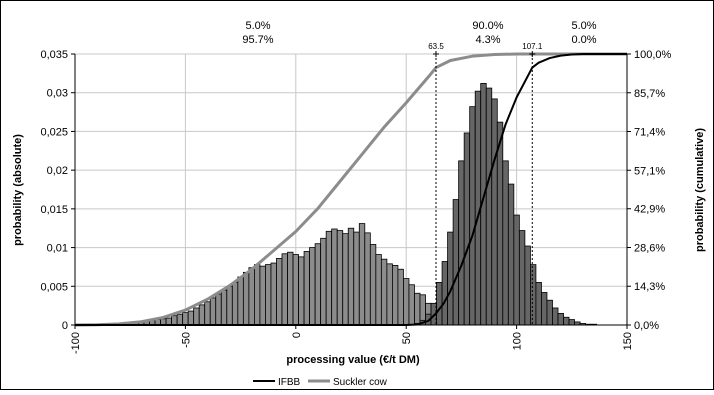 This screenshot has width=714, height=395. Describe the element at coordinates (54, 55) in the screenshot. I see `y-tick-label-left: 0,035` at that location.